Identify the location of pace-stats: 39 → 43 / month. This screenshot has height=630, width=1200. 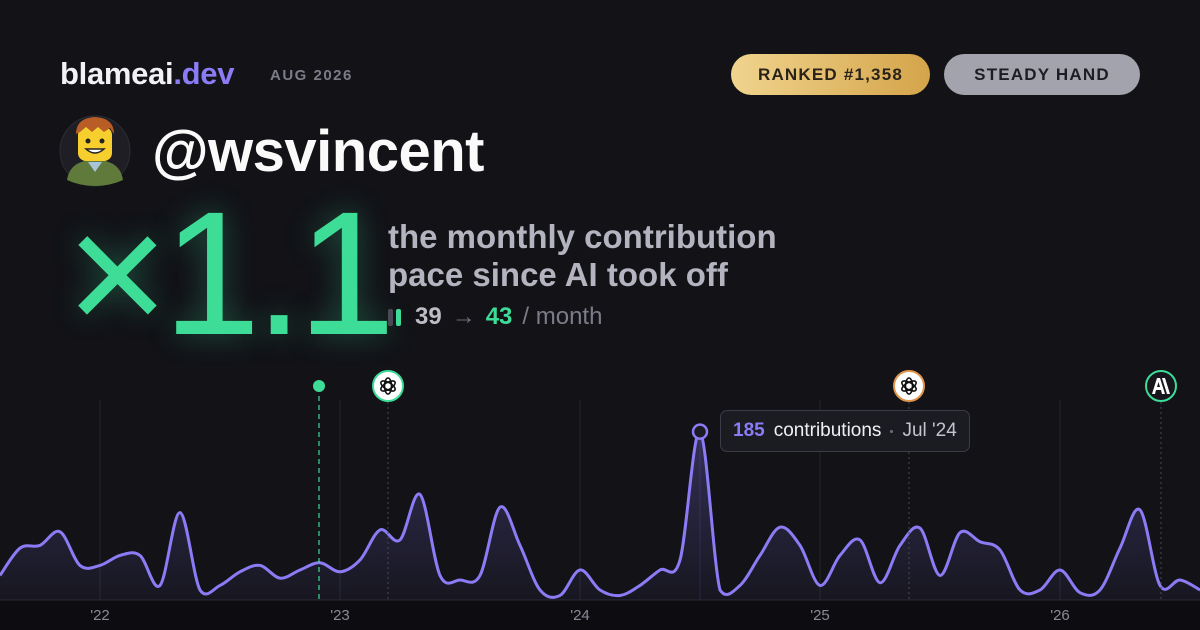
(495, 317).